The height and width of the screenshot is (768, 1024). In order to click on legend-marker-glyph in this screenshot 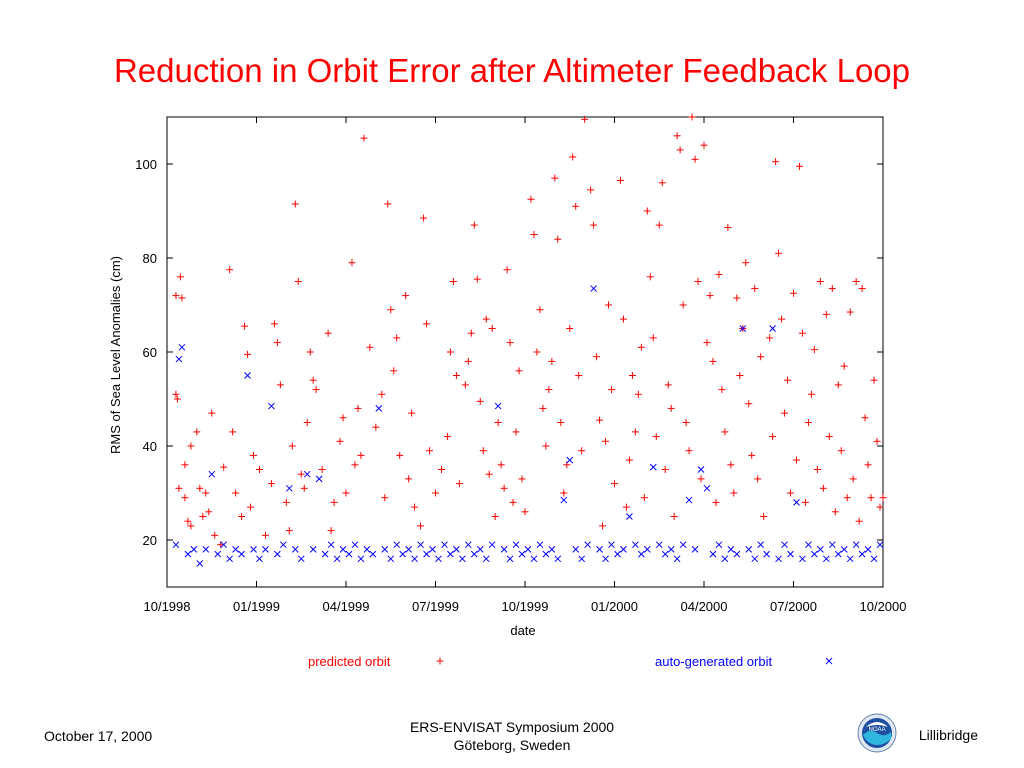, I will do `click(829, 661)`.